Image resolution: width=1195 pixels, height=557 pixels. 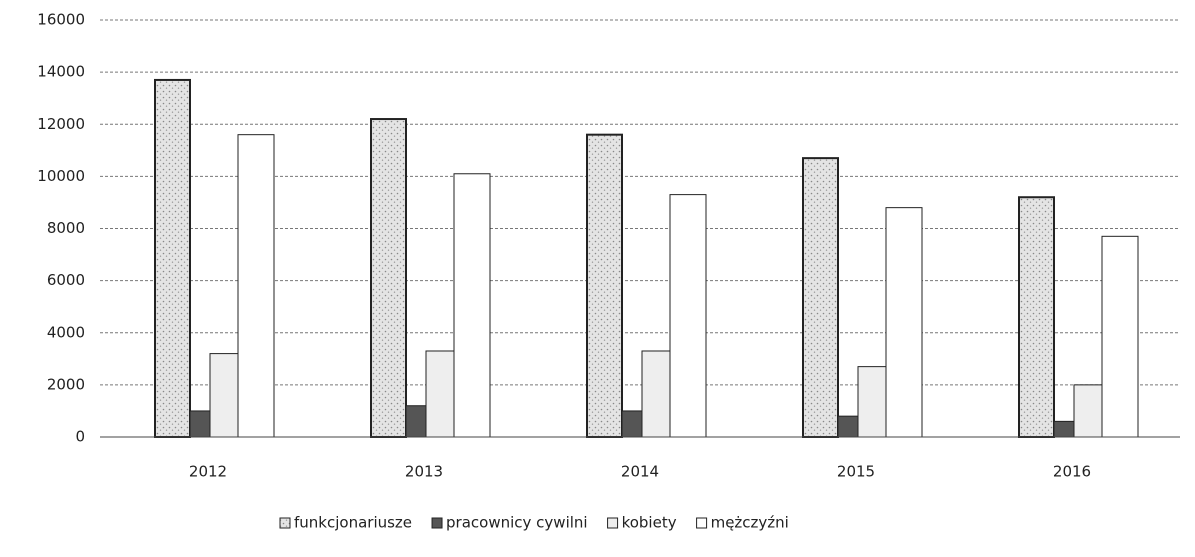 What do you see at coordinates (750, 523) in the screenshot?
I see `legend-label: mężczyźni` at bounding box center [750, 523].